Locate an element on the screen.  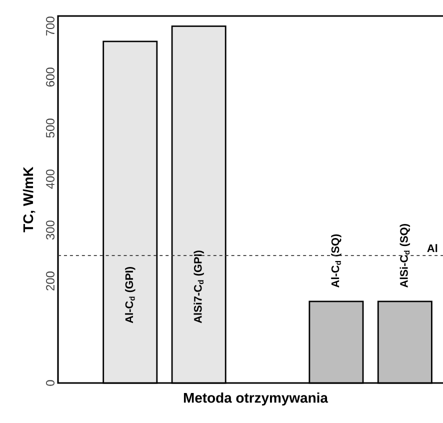
y-axis-title: TC, W/mK is located at coordinates (29, 199).